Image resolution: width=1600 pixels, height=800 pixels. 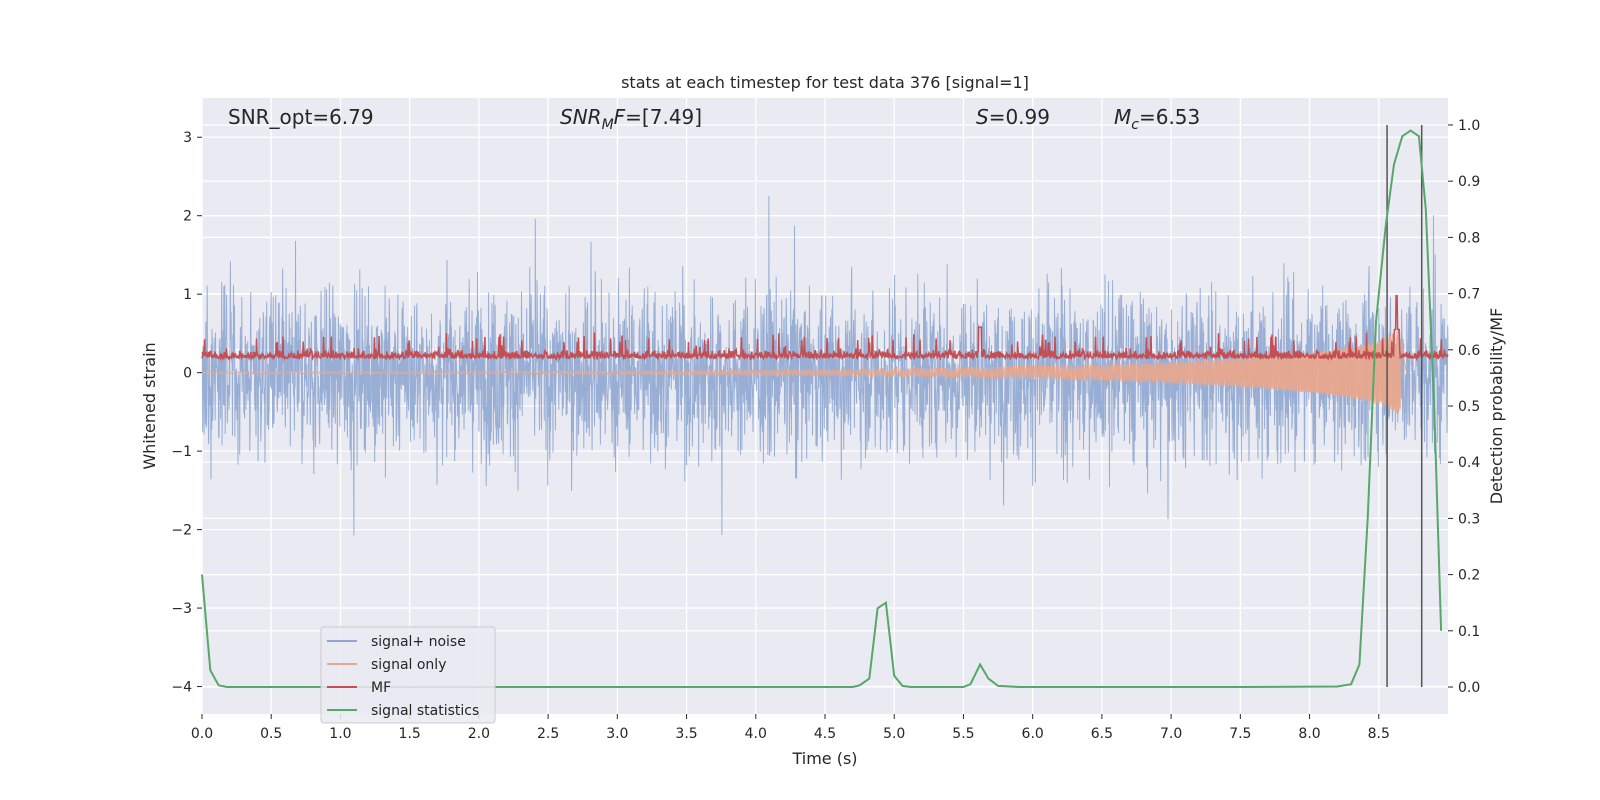 I want to click on y-right-tick-label: 0.2, so click(x=1469, y=576).